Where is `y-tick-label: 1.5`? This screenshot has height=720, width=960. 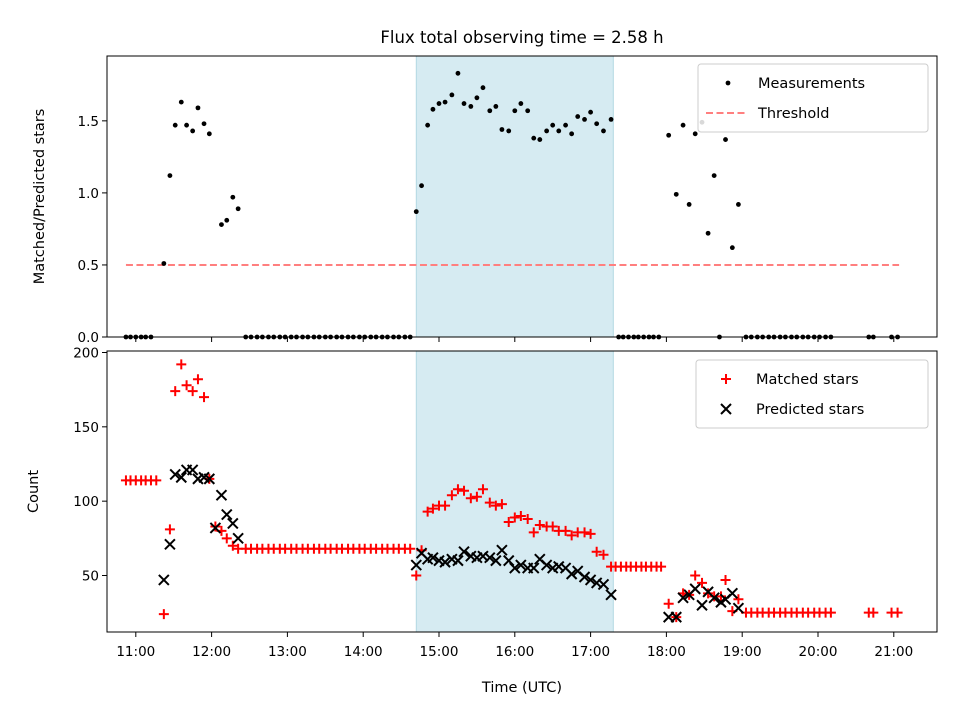
y-tick-label: 1.5 is located at coordinates (88, 122).